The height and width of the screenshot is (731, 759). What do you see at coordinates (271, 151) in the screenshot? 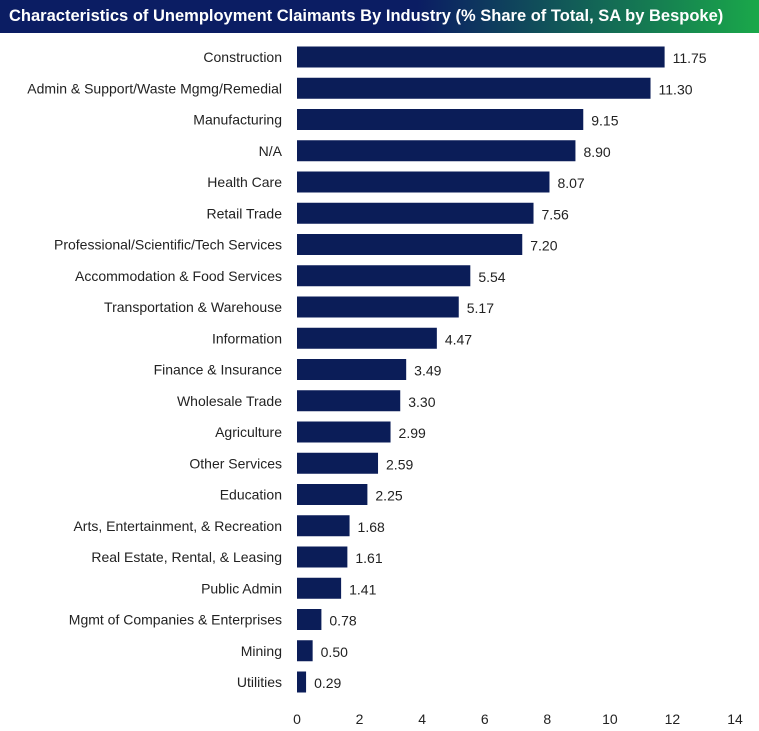
I see `category-label: N/A` at bounding box center [271, 151].